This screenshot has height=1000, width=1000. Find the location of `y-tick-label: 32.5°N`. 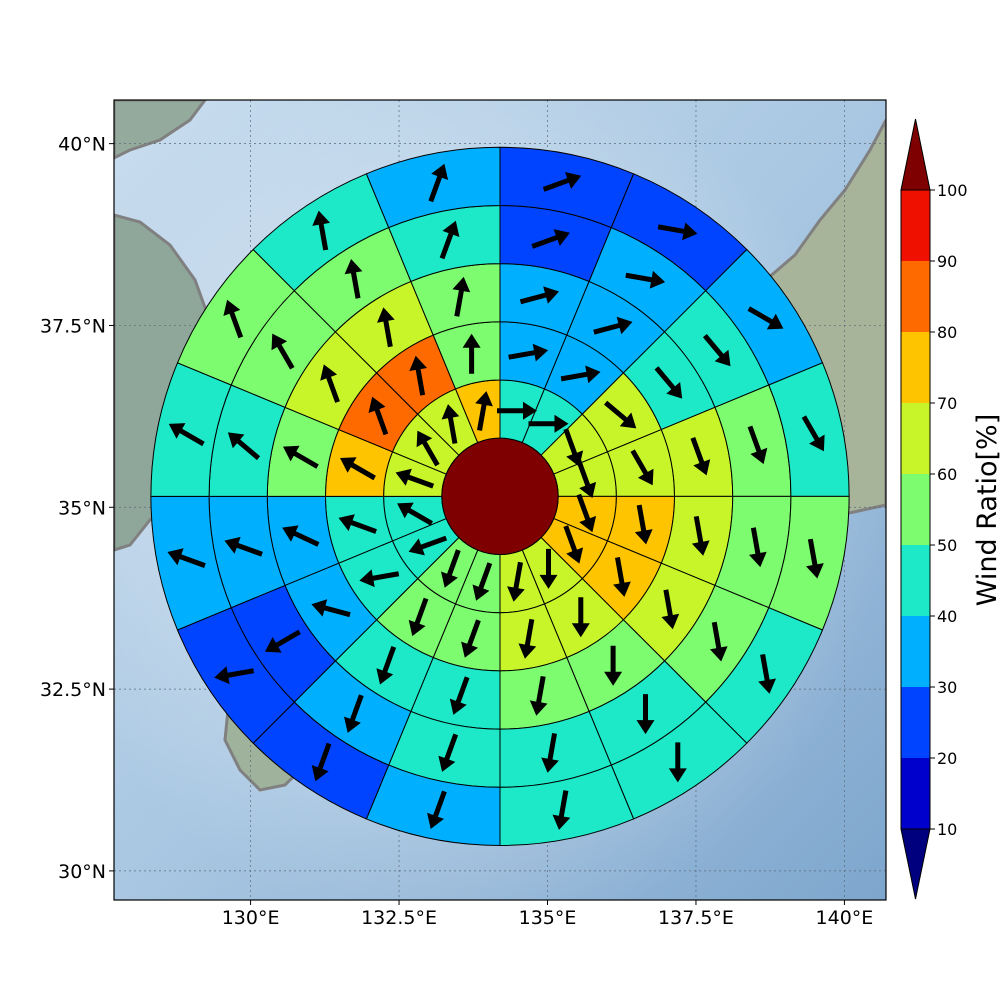

y-tick-label: 32.5°N is located at coordinates (73, 690).